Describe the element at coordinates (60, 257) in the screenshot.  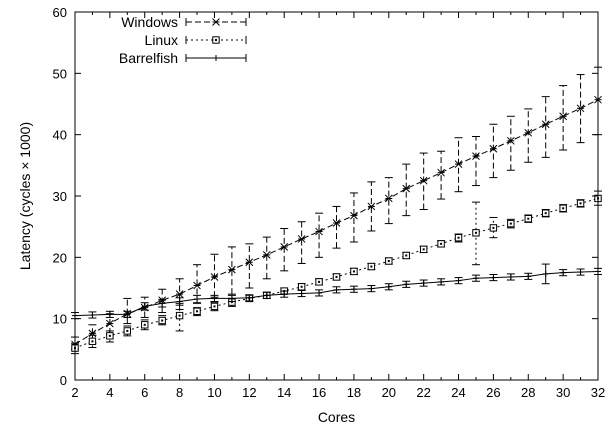
I see `y-tick-label: 20` at that location.